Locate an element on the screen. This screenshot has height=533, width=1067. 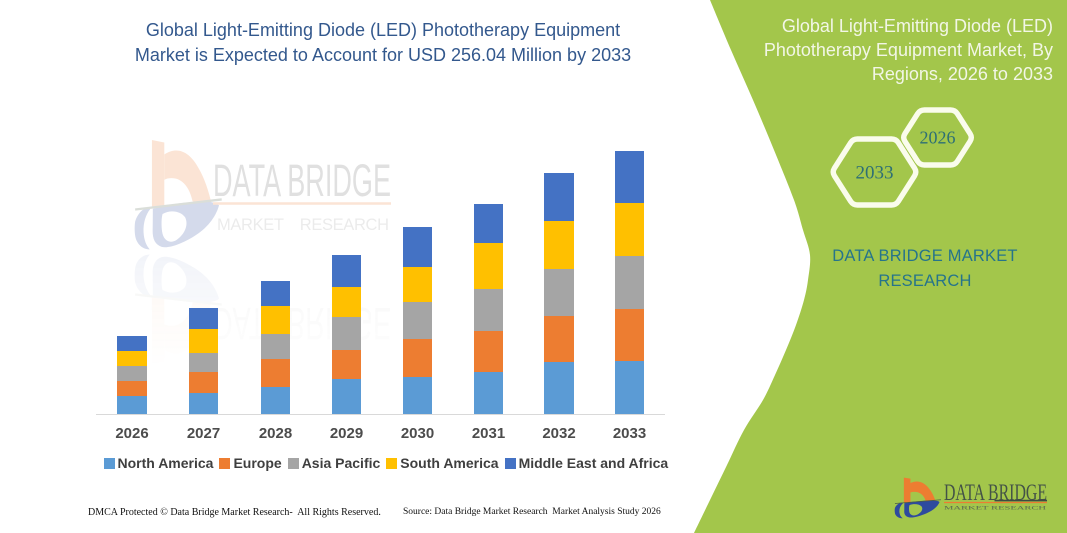
svg-text: 2026 is located at coordinates (938, 138).